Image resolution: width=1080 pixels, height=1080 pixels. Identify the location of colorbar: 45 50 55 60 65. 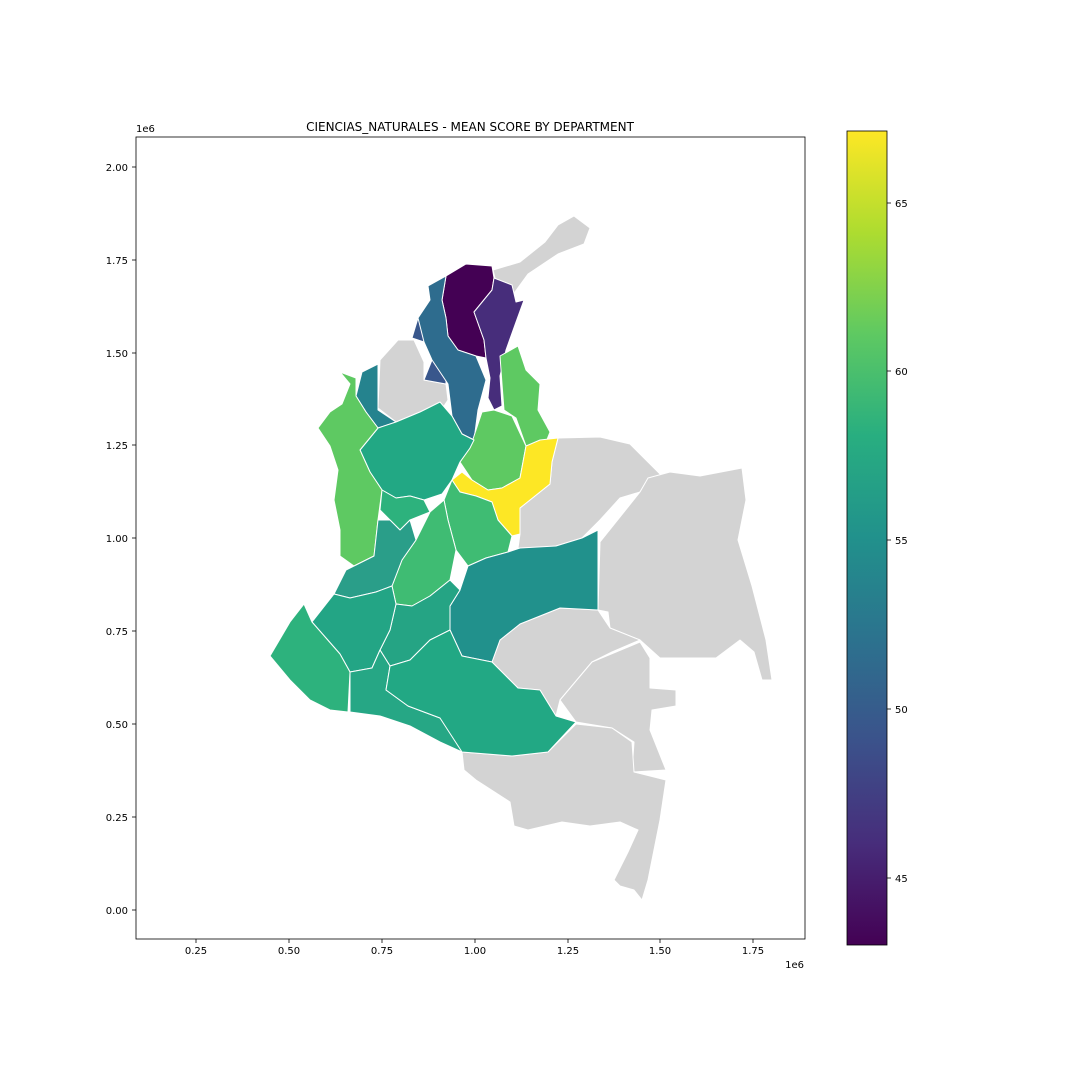
(877, 538).